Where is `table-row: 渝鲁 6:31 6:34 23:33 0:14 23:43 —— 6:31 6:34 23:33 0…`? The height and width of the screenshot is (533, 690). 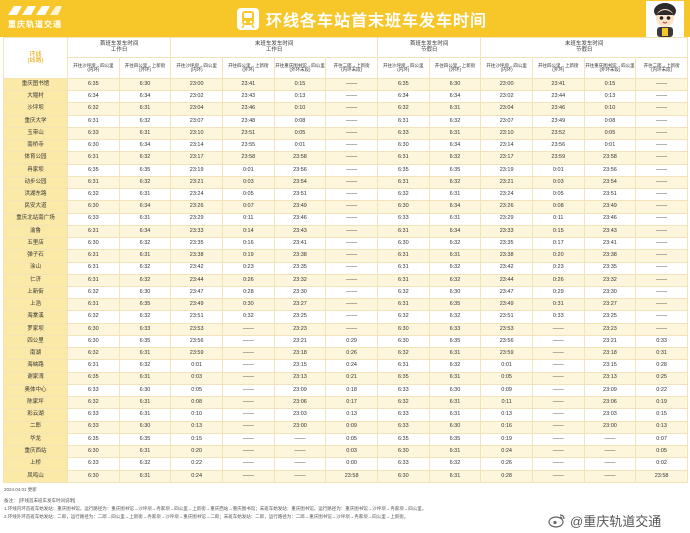
table-row: 渝鲁 6:31 6:34 23:33 0:14 23:43 —— 6:31 6:34 23:33 0… is located at coordinates (345, 231).